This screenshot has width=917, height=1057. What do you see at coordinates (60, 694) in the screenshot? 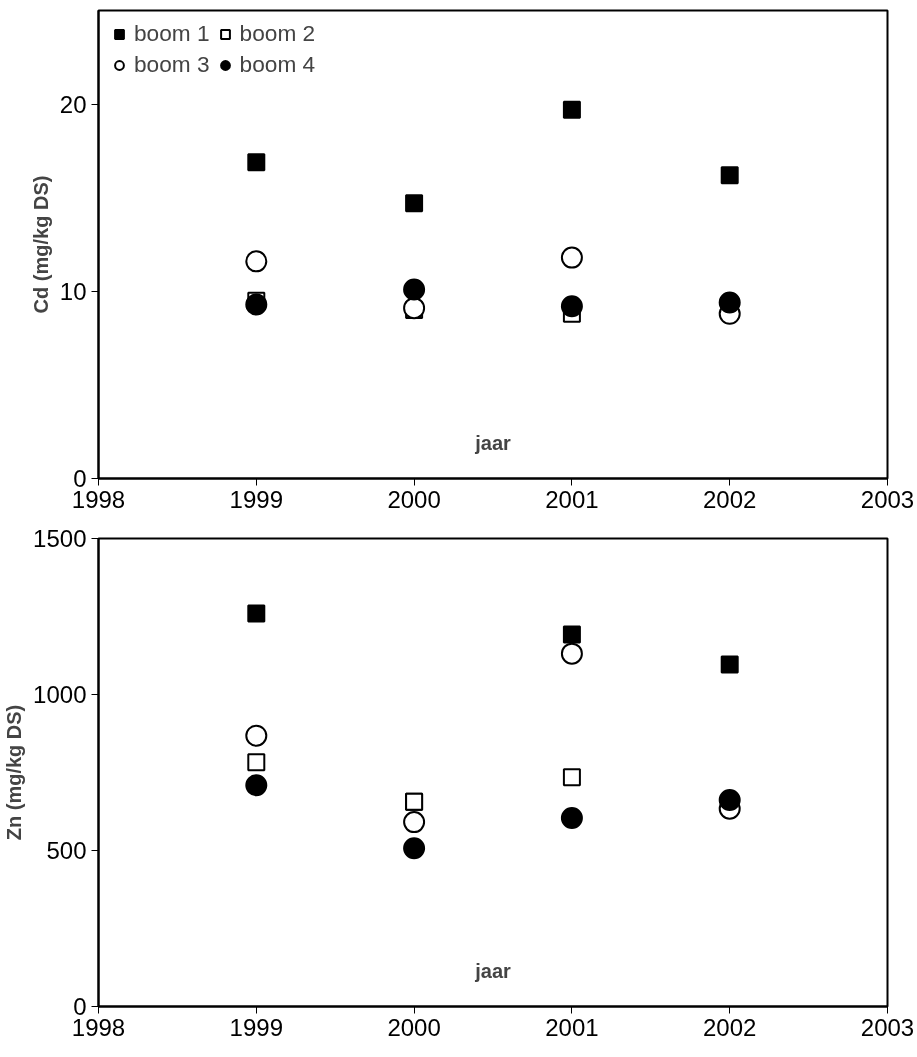
I see `y-tick-label: 1000` at bounding box center [60, 694].